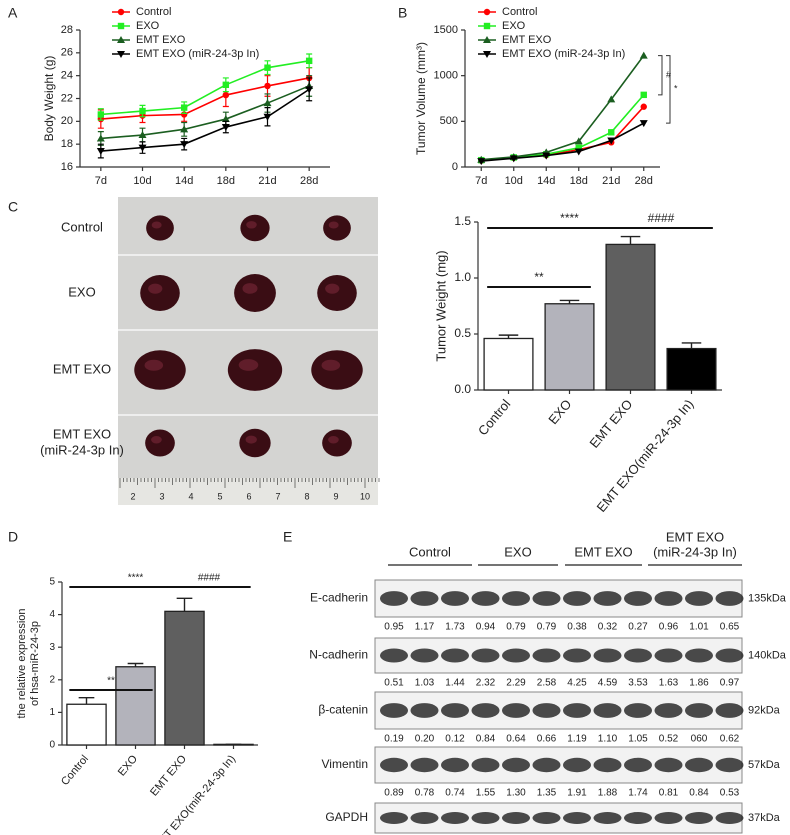  What do you see at coordinates (13, 537) in the screenshot?
I see `panel-label: D` at bounding box center [13, 537].